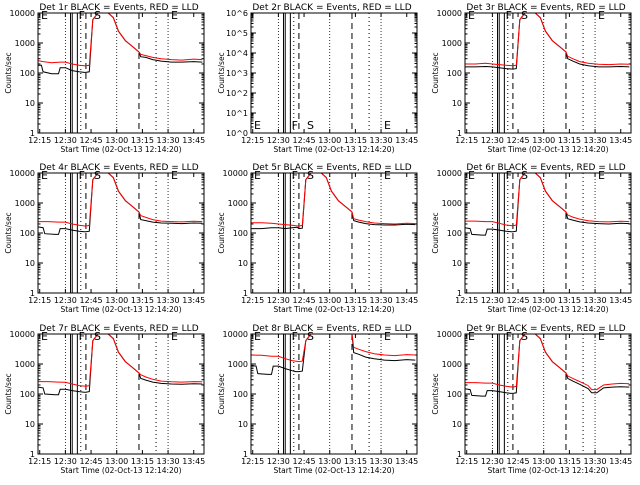 The width and height of the screenshot is (640, 485). What do you see at coordinates (237, 53) in the screenshot?
I see `y-tick-label: 10^4` at bounding box center [237, 53].